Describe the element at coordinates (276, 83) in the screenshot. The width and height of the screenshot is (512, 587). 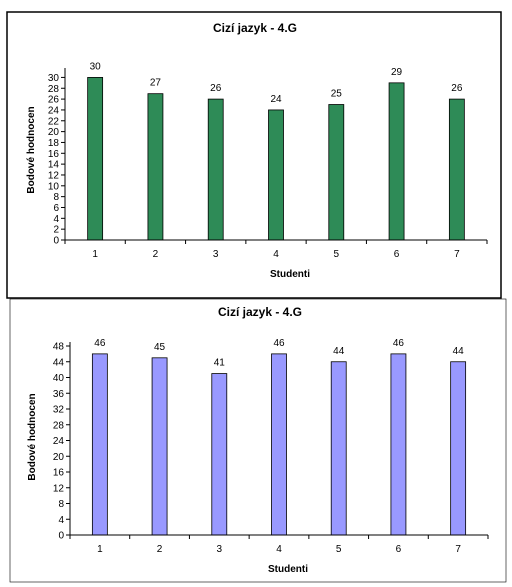
I see `chart-1-data-labels: 30 27 26 24 25 29 26` at that location.